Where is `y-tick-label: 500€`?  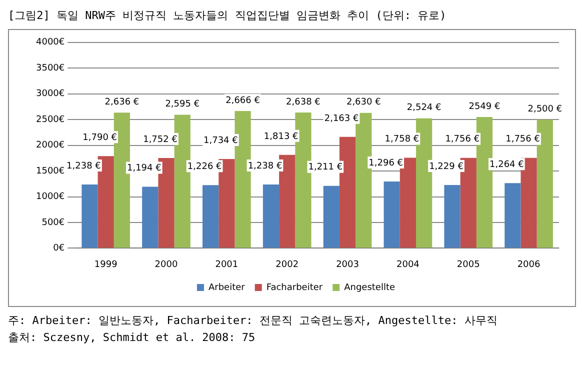 y-tick-label: 500€ is located at coordinates (53, 223).